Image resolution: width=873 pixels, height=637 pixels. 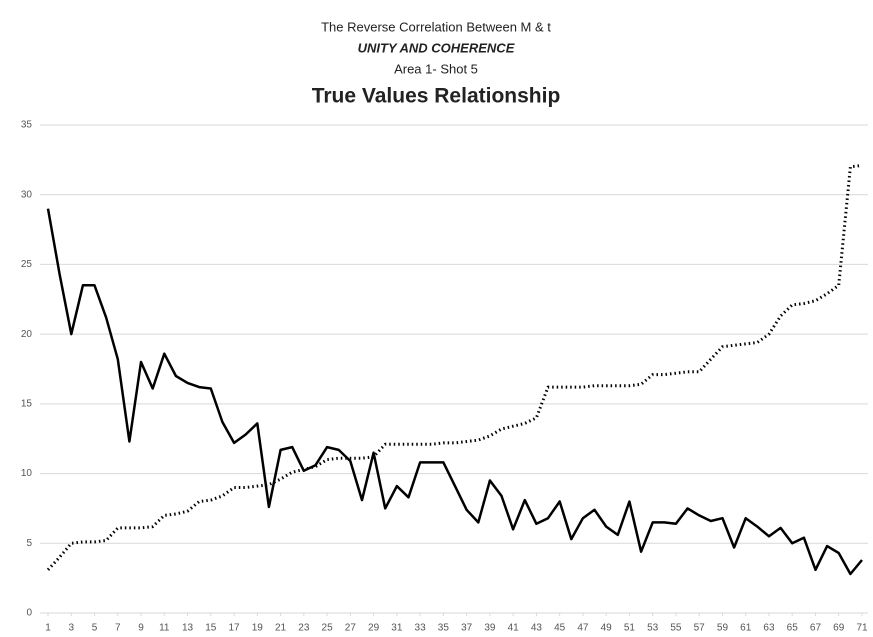 What do you see at coordinates (141, 628) in the screenshot?
I see `x-tick-label: 9` at bounding box center [141, 628].